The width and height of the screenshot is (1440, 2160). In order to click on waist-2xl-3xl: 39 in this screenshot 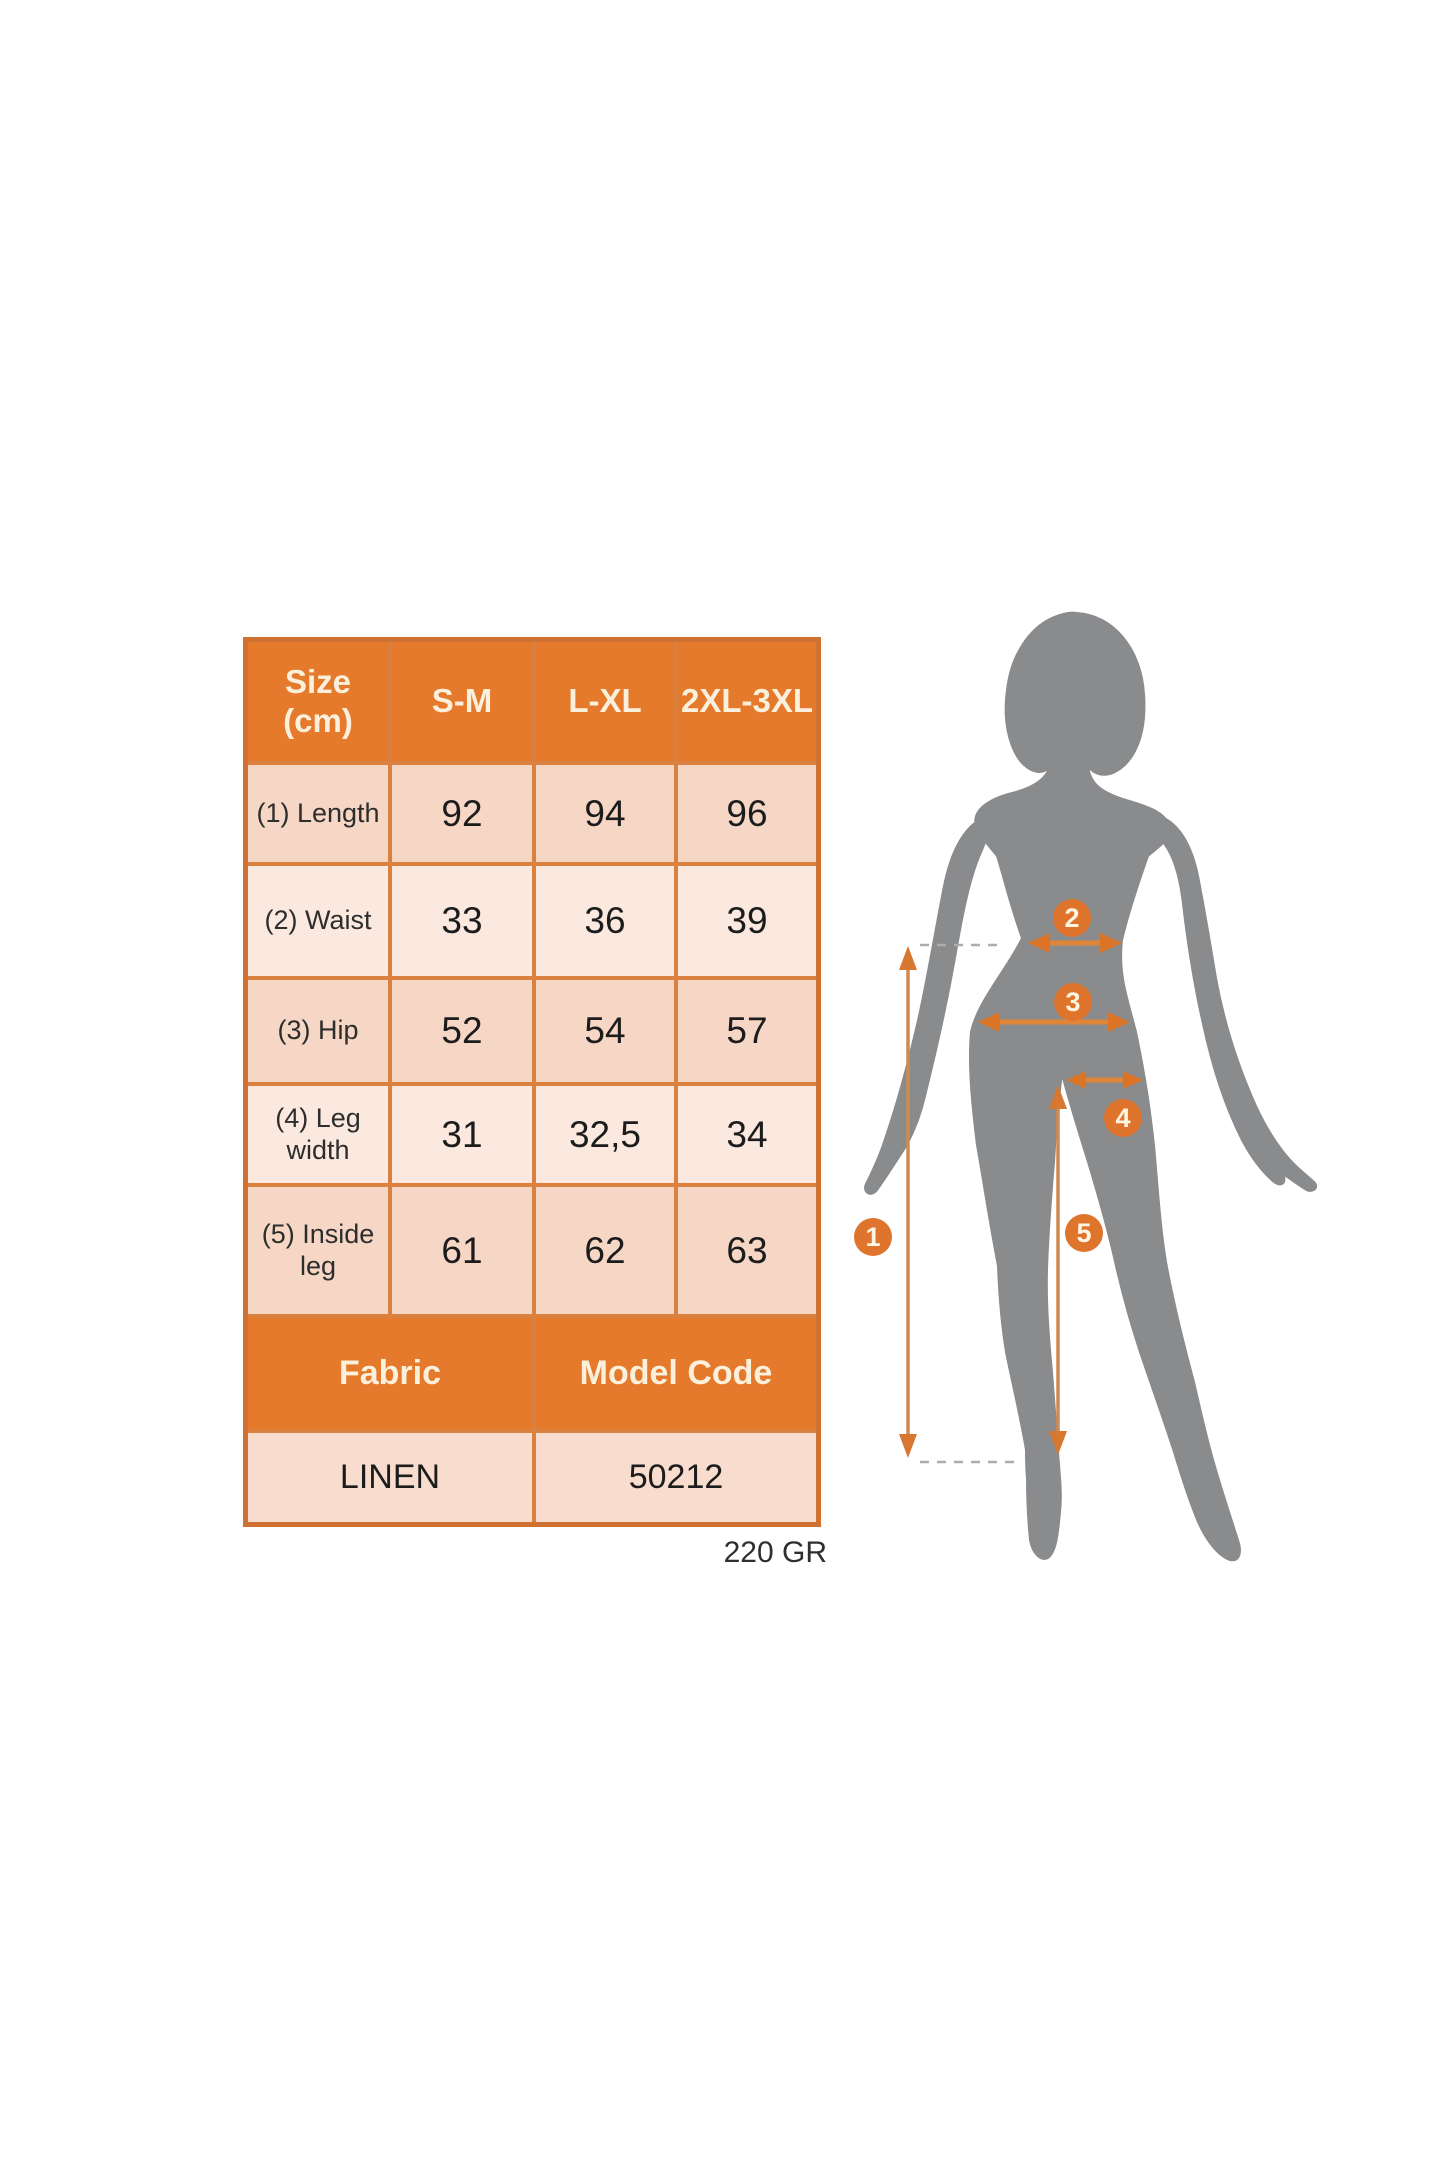, I will do `click(747, 921)`.